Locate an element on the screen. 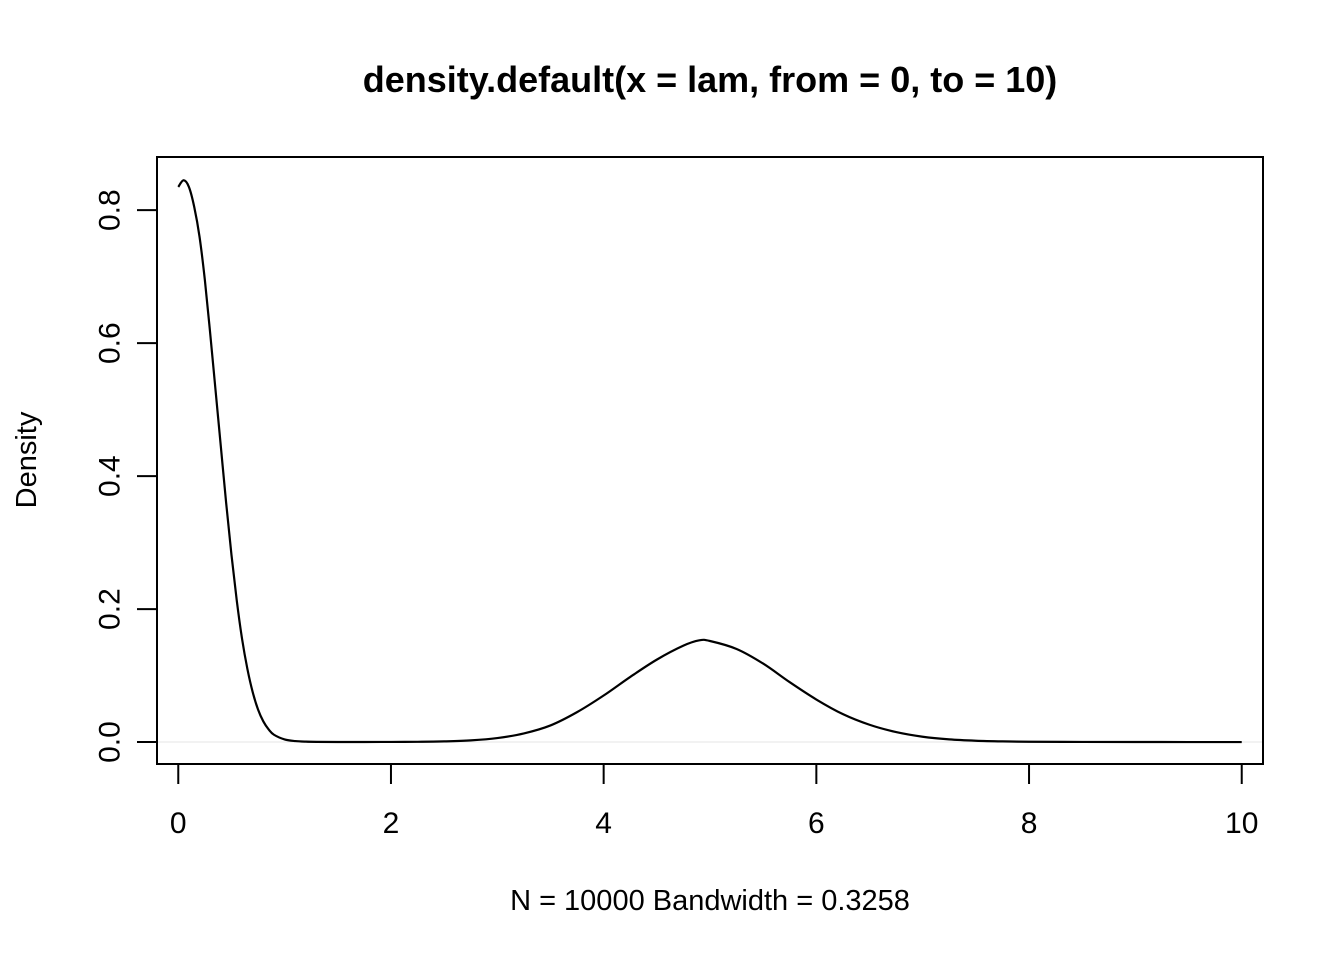 Image resolution: width=1344 pixels, height=965 pixels. x-tick-label: 8 is located at coordinates (1029, 823).